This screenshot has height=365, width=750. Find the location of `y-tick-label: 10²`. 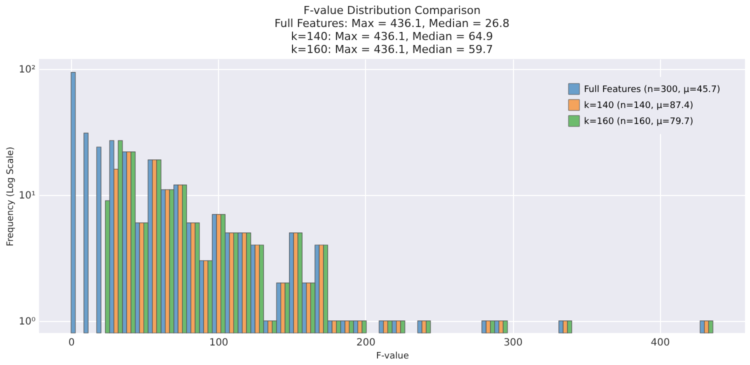

y-tick-label: 10² is located at coordinates (27, 70).